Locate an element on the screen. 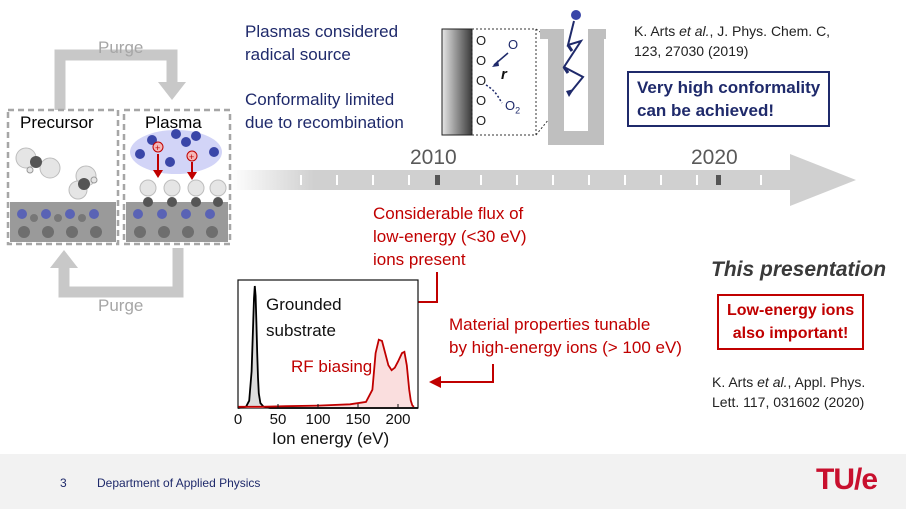  purge-bottom-arrow is located at coordinates (121, 273).